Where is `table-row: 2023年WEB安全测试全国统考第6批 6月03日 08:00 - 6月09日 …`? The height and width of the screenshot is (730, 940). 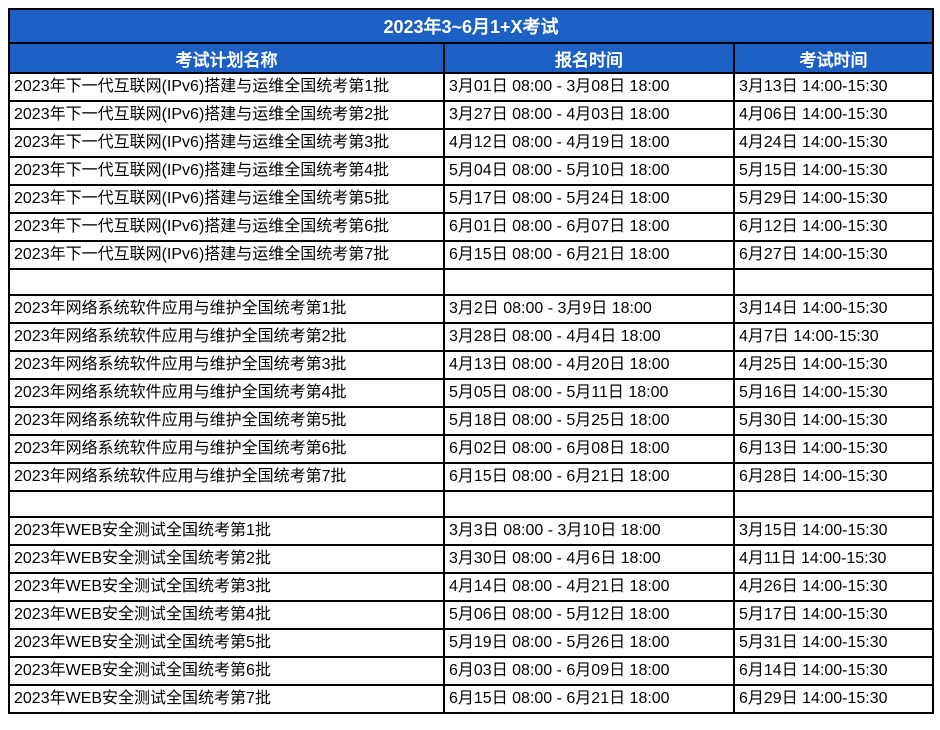 table-row: 2023年WEB安全测试全国统考第6批 6月03日 08:00 - 6月09日 … is located at coordinates (471, 671).